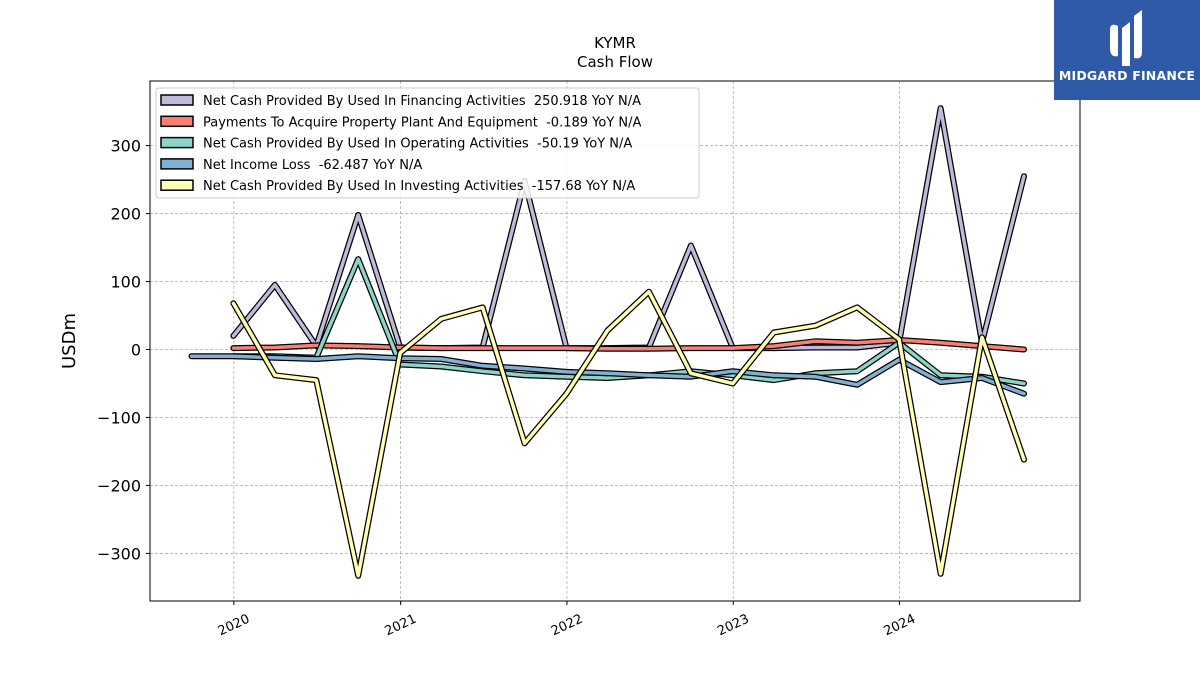 The height and width of the screenshot is (675, 1200). Describe the element at coordinates (69, 341) in the screenshot. I see `y-axis-label: USDm` at that location.